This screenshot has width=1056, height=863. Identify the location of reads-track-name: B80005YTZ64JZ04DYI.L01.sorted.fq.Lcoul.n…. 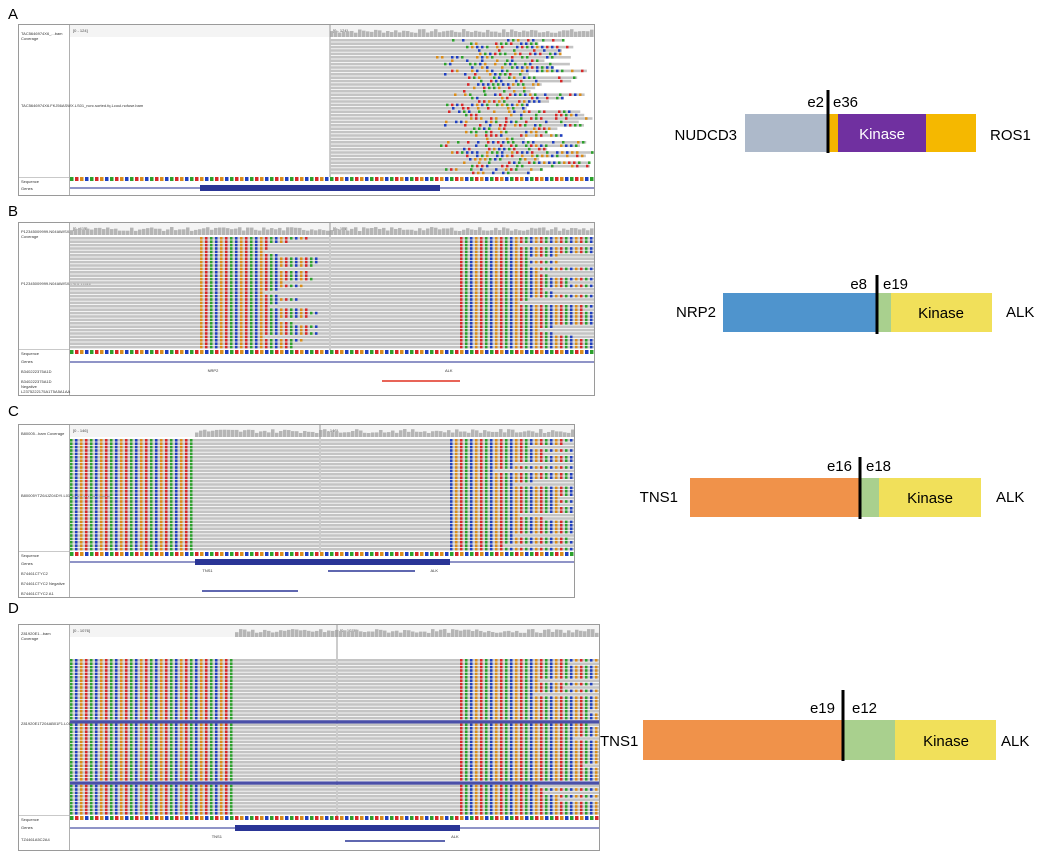
(66, 495).